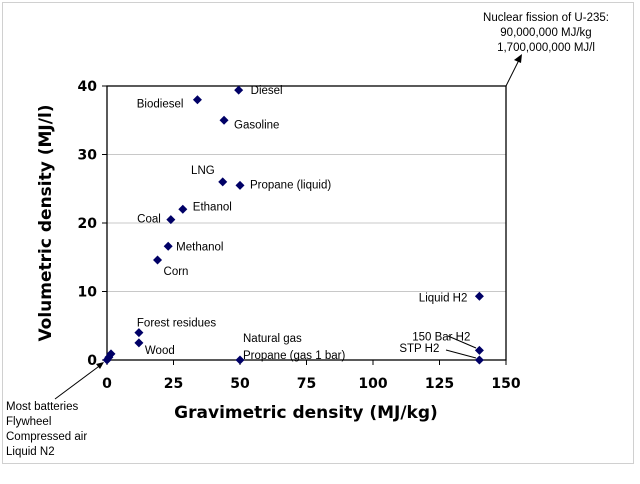 This screenshot has width=640, height=484. Describe the element at coordinates (443, 298) in the screenshot. I see `point-label: Liquid H2` at that location.